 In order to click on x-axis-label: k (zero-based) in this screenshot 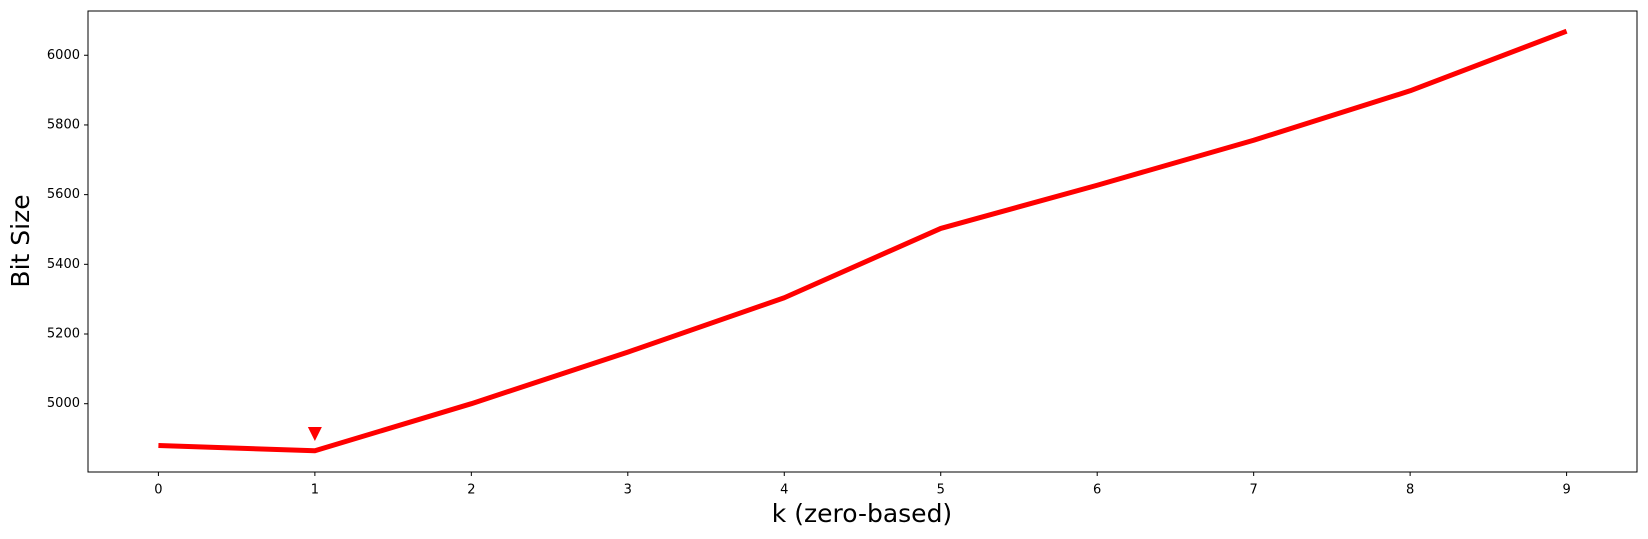, I will do `click(862, 513)`.